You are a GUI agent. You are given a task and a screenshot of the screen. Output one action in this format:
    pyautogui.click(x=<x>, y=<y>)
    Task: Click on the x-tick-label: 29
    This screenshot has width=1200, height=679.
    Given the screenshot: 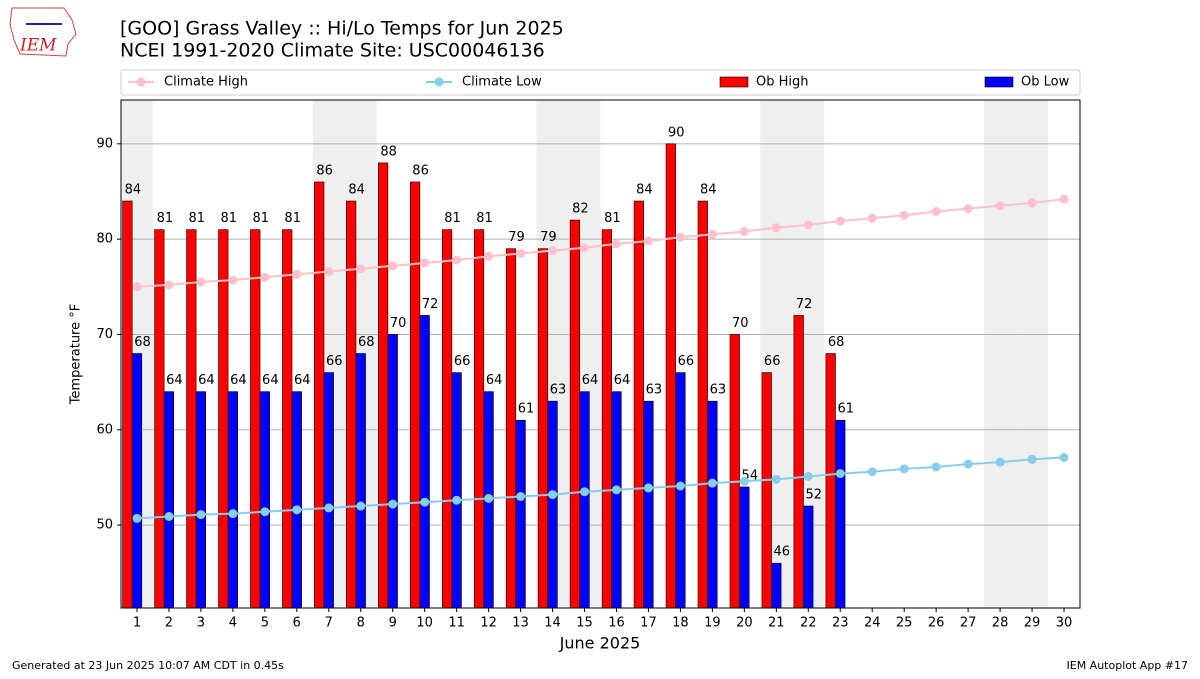 What is the action you would take?
    pyautogui.click(x=1032, y=623)
    